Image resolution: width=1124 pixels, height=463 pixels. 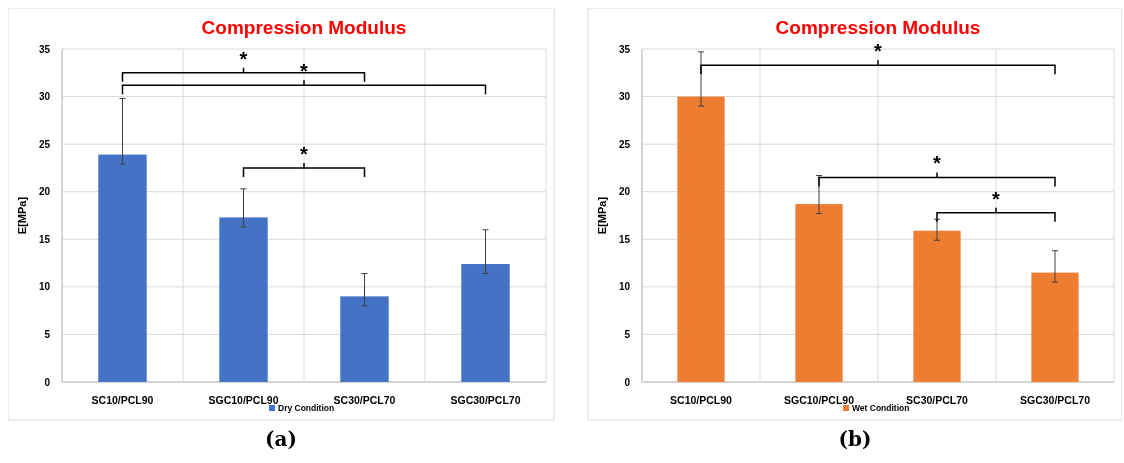 What do you see at coordinates (881, 408) in the screenshot?
I see `legend-label: Wet Condition` at bounding box center [881, 408].